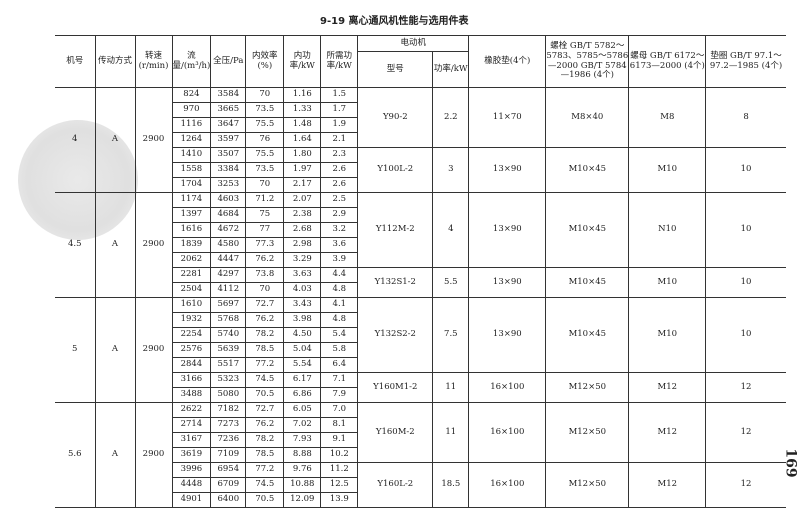 The image size is (800, 508). What do you see at coordinates (451, 170) in the screenshot?
I see `motor-power-cell: 3` at bounding box center [451, 170].